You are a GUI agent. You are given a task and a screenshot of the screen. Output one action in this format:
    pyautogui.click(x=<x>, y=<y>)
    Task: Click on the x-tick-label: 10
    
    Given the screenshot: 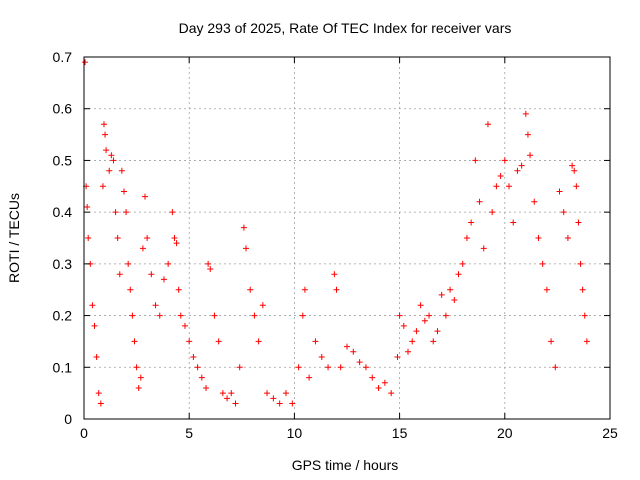 What is the action you would take?
    pyautogui.click(x=295, y=433)
    